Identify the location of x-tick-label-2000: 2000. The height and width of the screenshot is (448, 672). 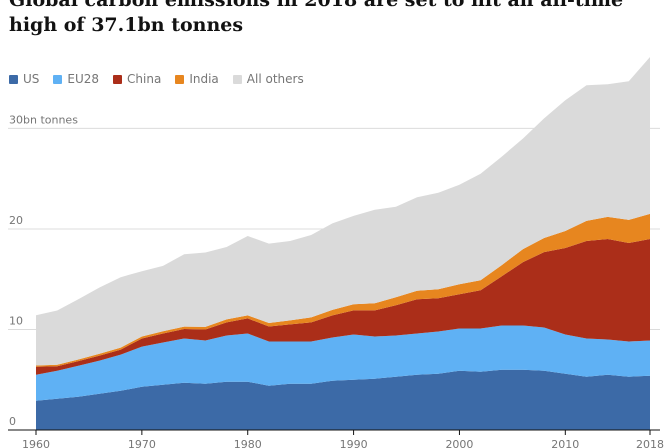
(459, 443).